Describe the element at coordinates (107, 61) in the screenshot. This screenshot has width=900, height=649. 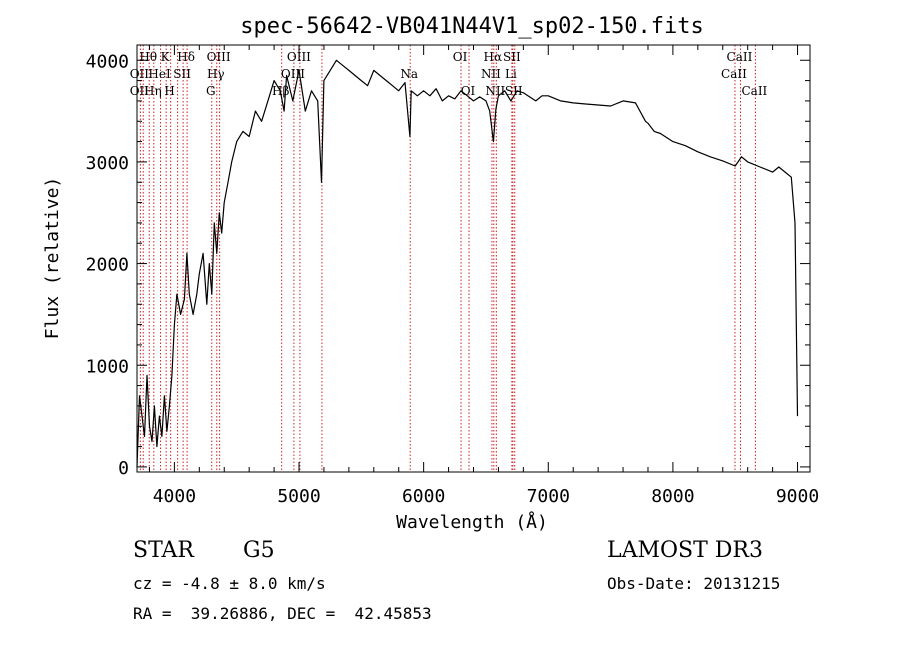
I see `y-tick-label: 4000` at that location.